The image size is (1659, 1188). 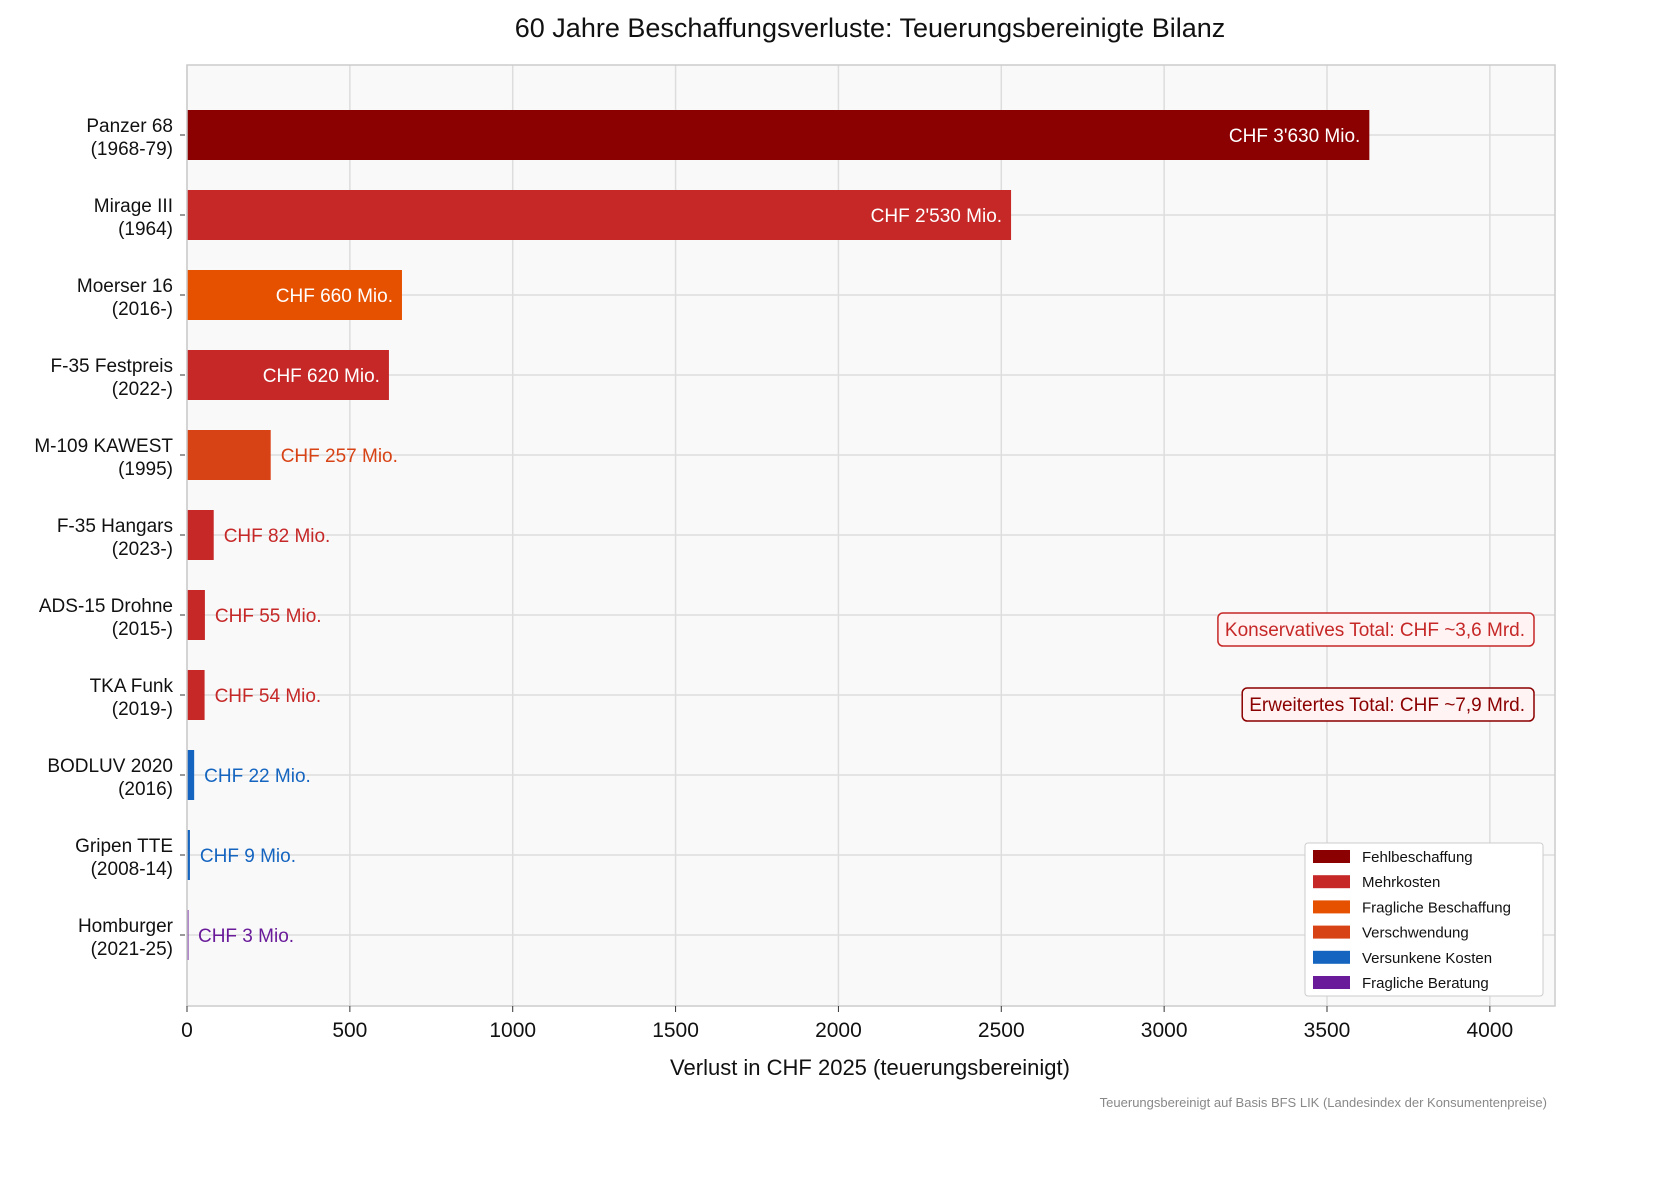 I want to click on x-tick-label: 2500, so click(x=1001, y=1030).